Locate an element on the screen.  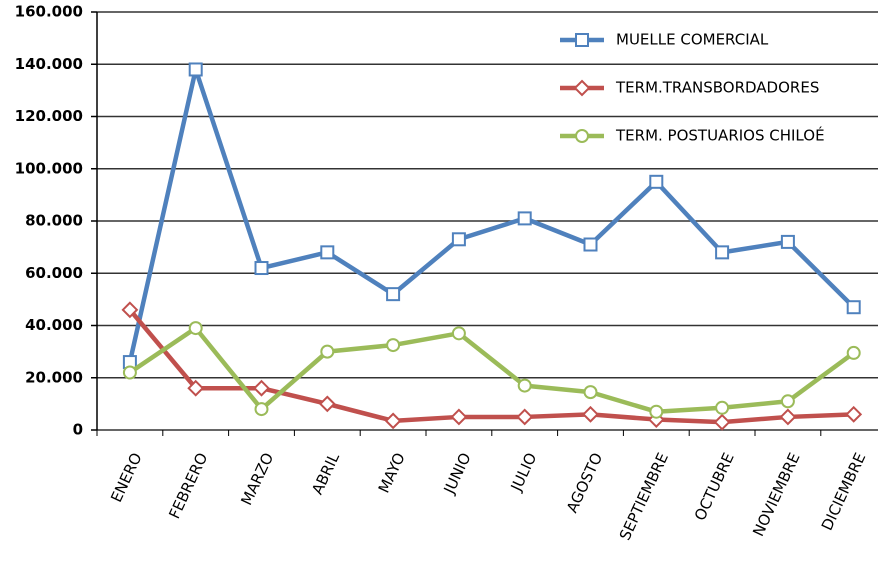
y-tick-label: 100.000 is located at coordinates (49, 168).